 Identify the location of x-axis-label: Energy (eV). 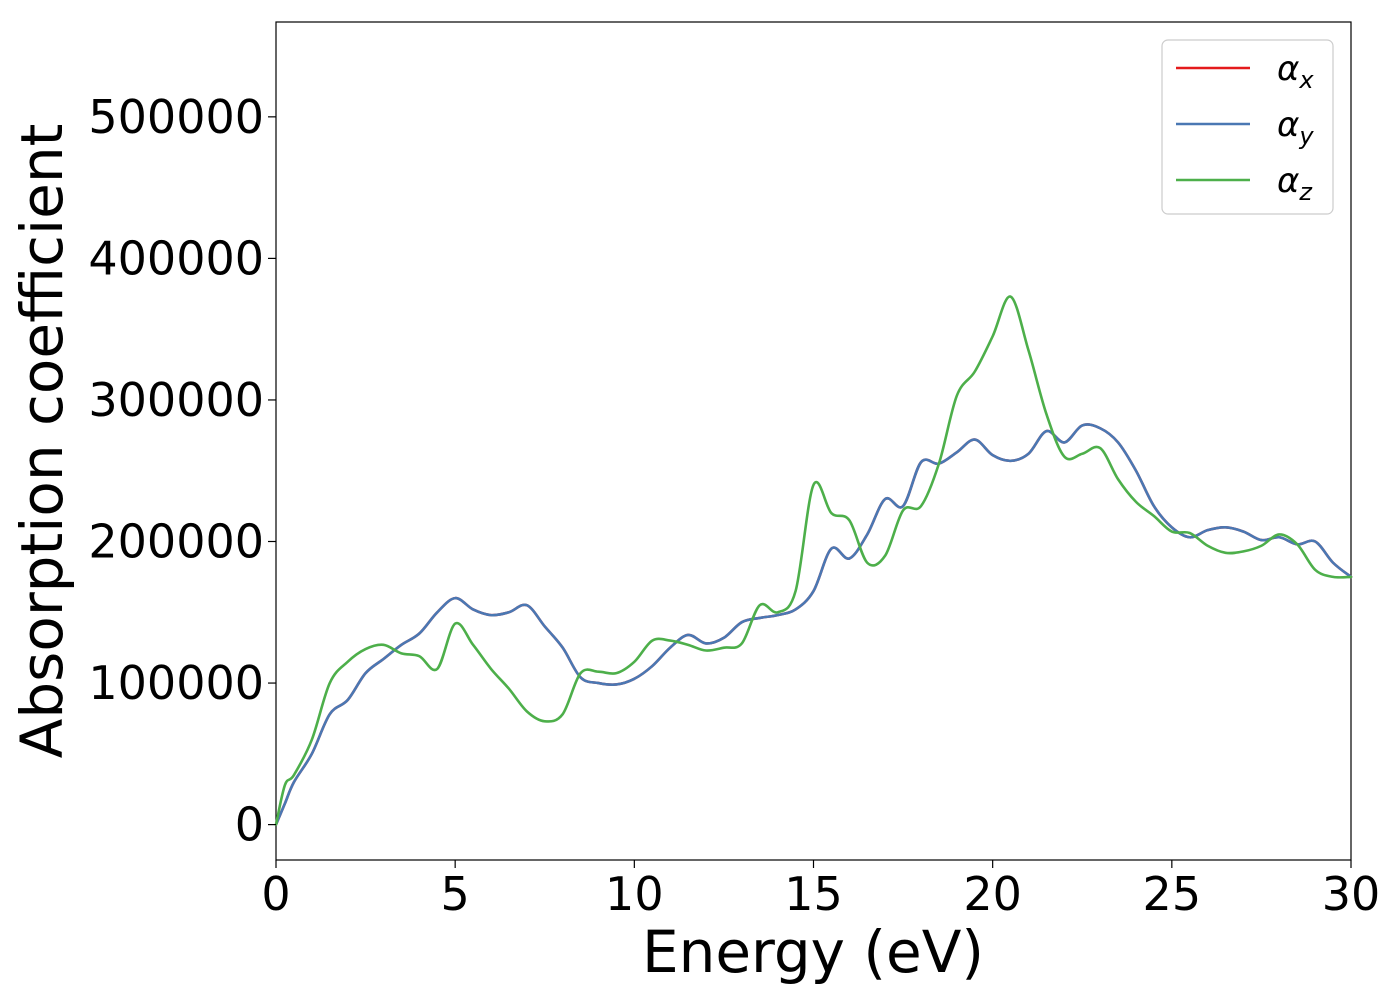
(813, 952).